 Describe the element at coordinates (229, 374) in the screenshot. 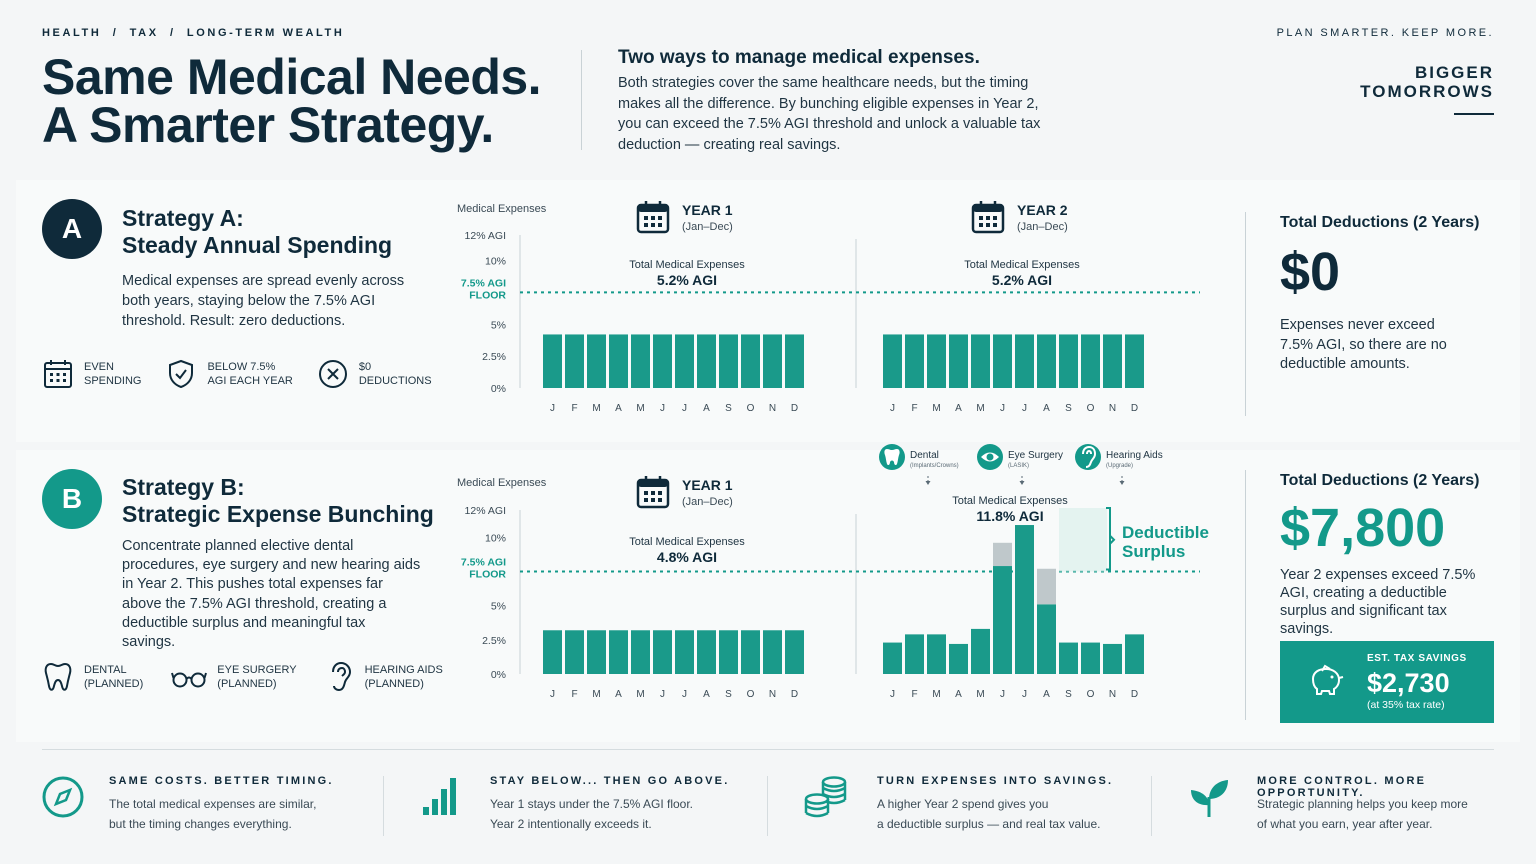

I see `feature-below-agi: BELOW 7.5% AGI EACH YEAR` at that location.